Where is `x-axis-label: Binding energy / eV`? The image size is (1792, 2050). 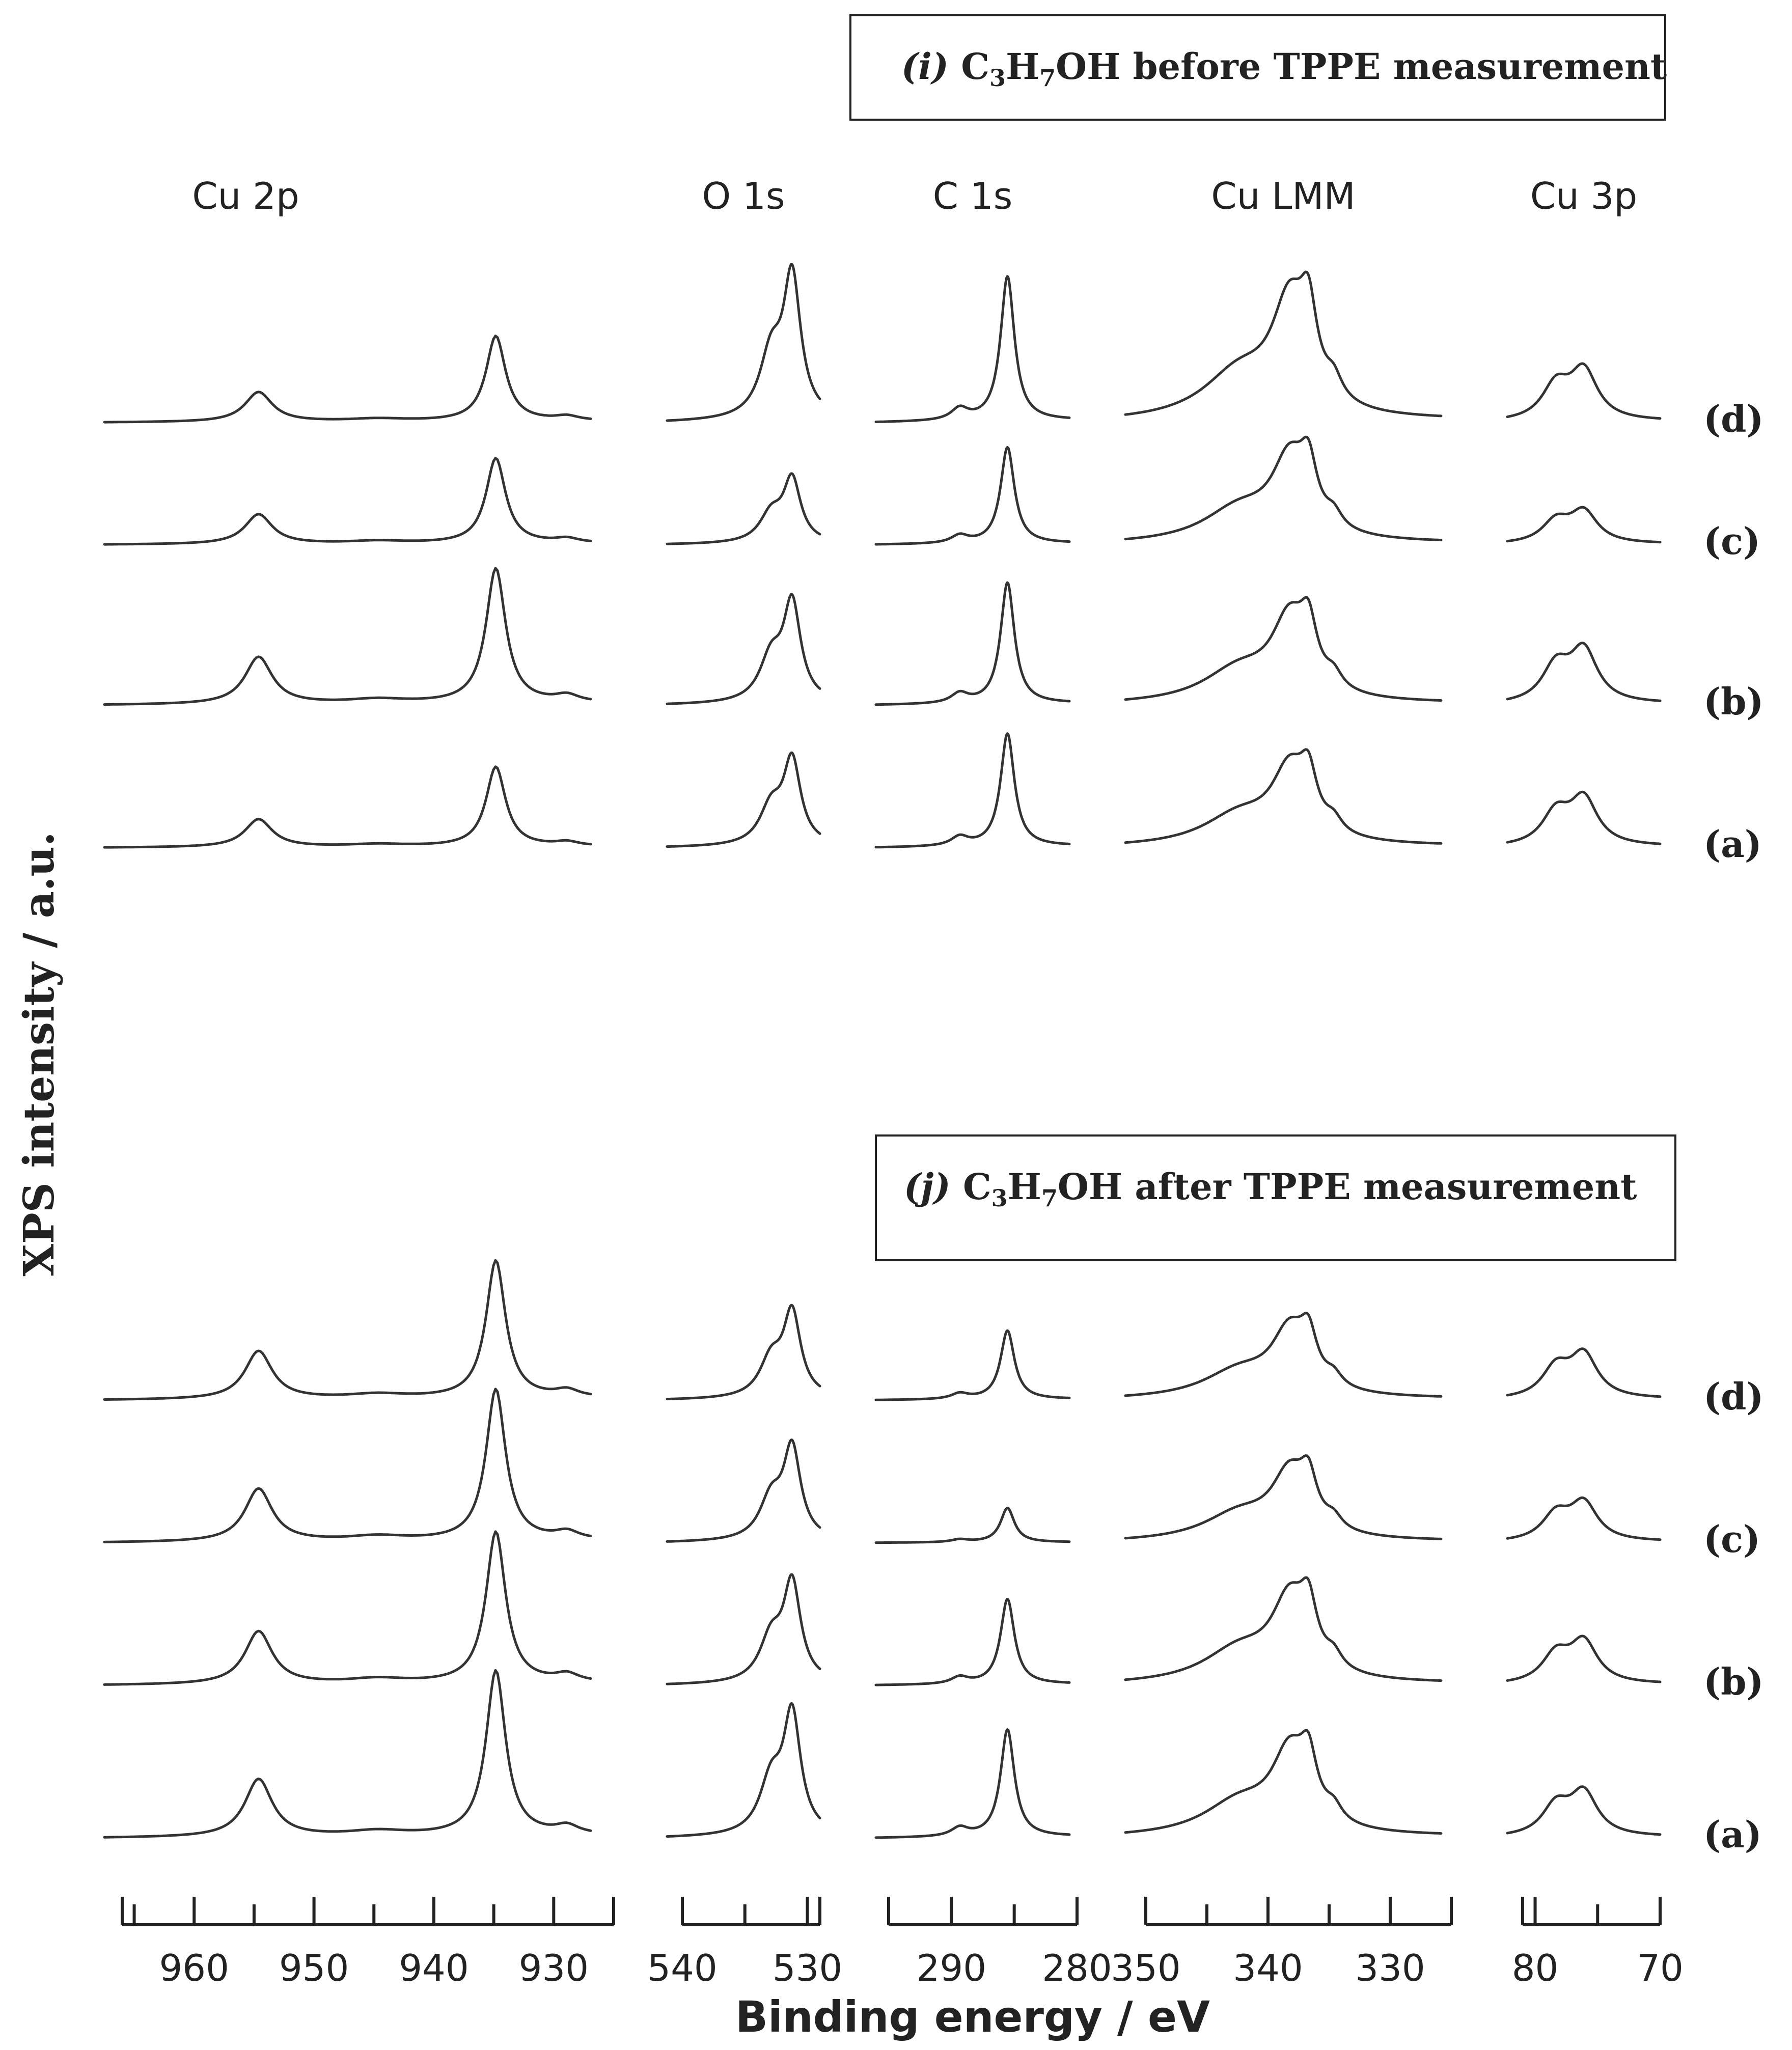
x-axis-label: Binding energy / eV is located at coordinates (973, 2017).